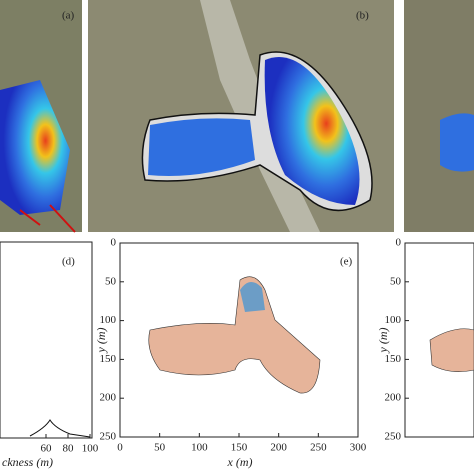  What do you see at coordinates (239, 448) in the screenshot?
I see `x-tick-label: 150` at bounding box center [239, 448].